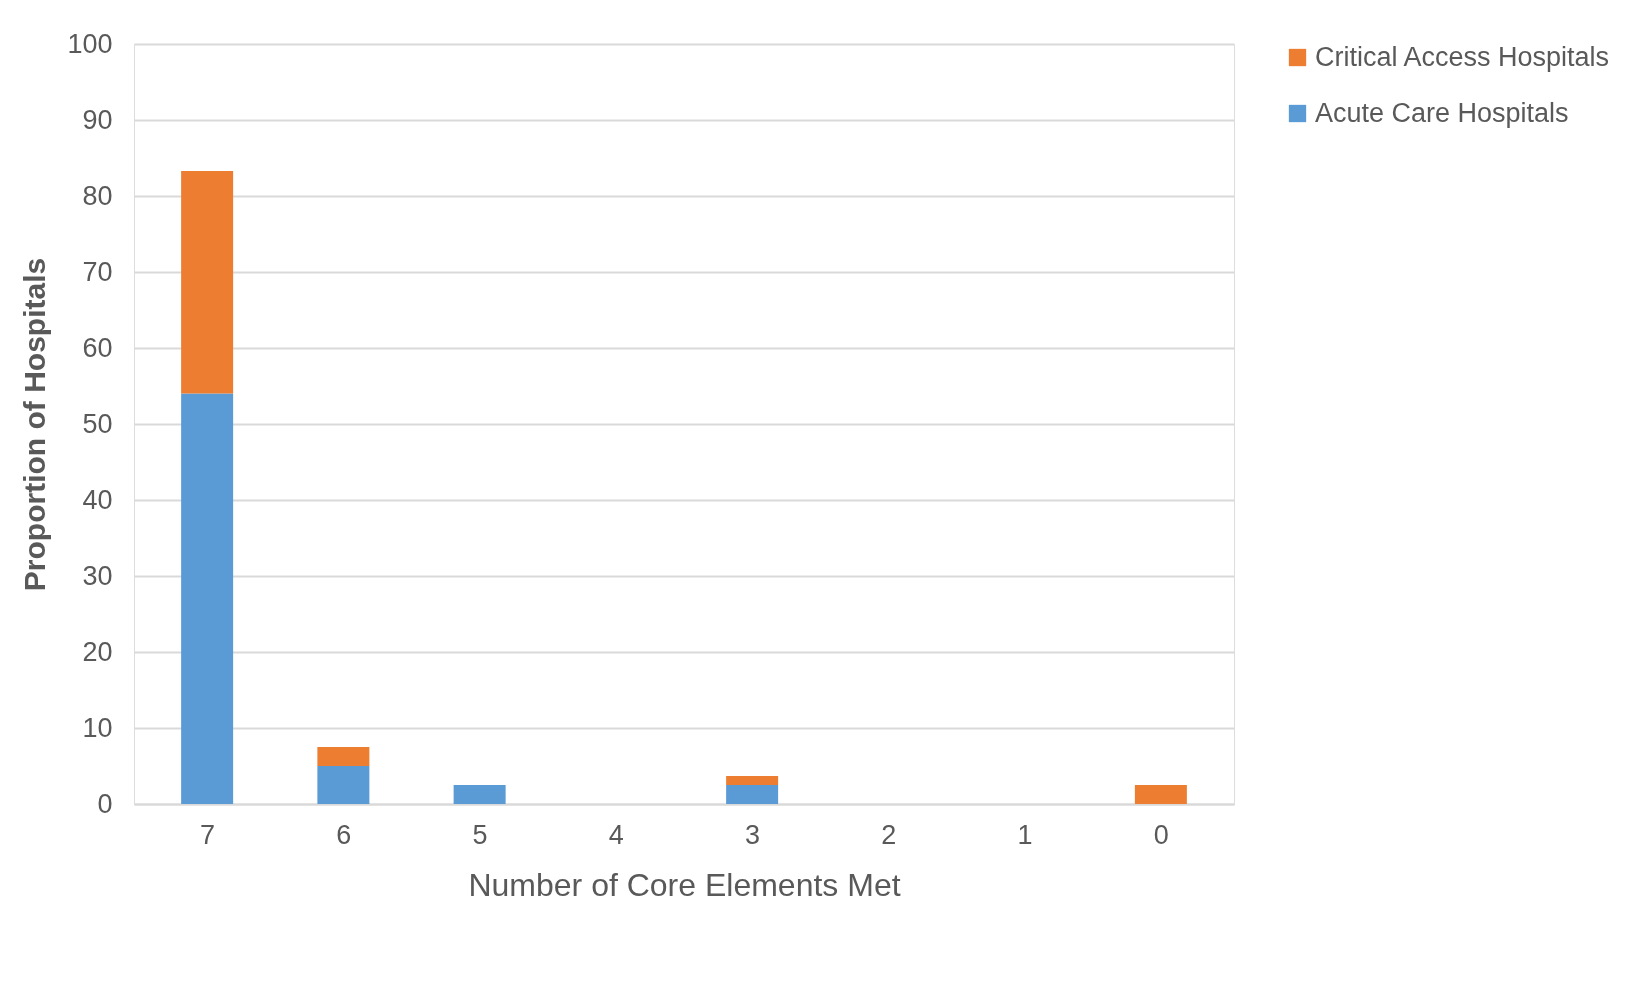 This screenshot has height=985, width=1632. I want to click on y-tick-label: 30, so click(97, 575).